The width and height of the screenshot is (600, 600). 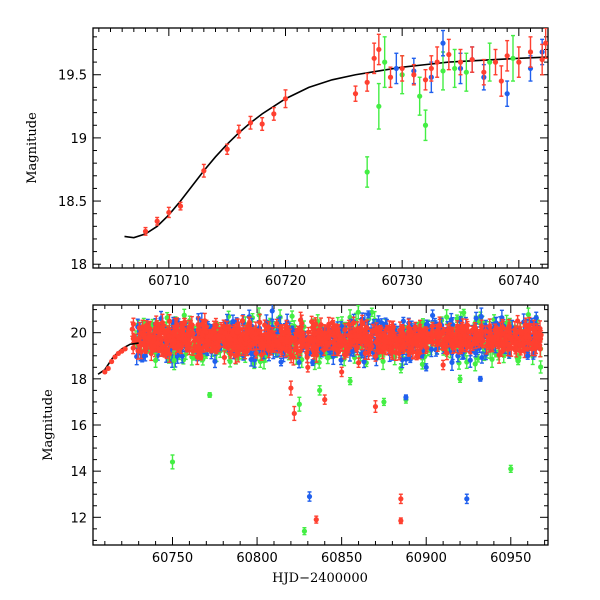 What do you see at coordinates (78, 139) in the screenshot?
I see `y-tick-label: 19` at bounding box center [78, 139].